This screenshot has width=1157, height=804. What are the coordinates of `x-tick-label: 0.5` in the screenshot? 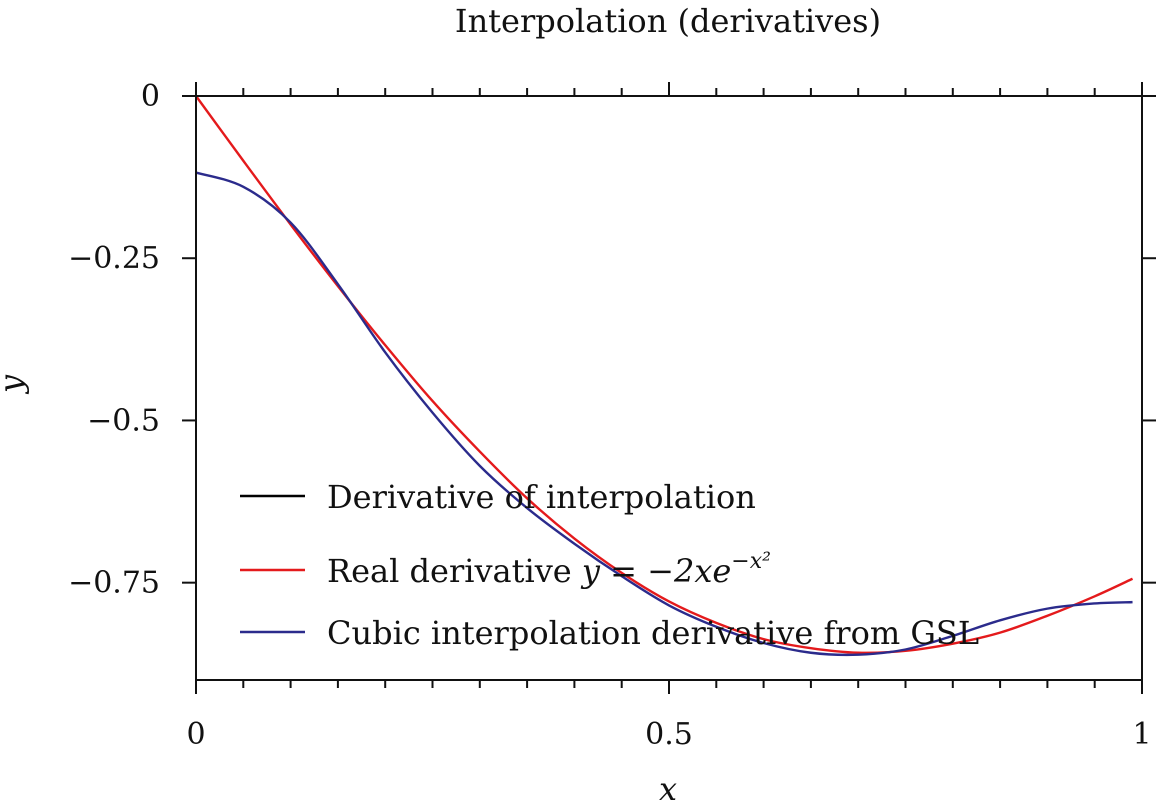 It's located at (669, 734).